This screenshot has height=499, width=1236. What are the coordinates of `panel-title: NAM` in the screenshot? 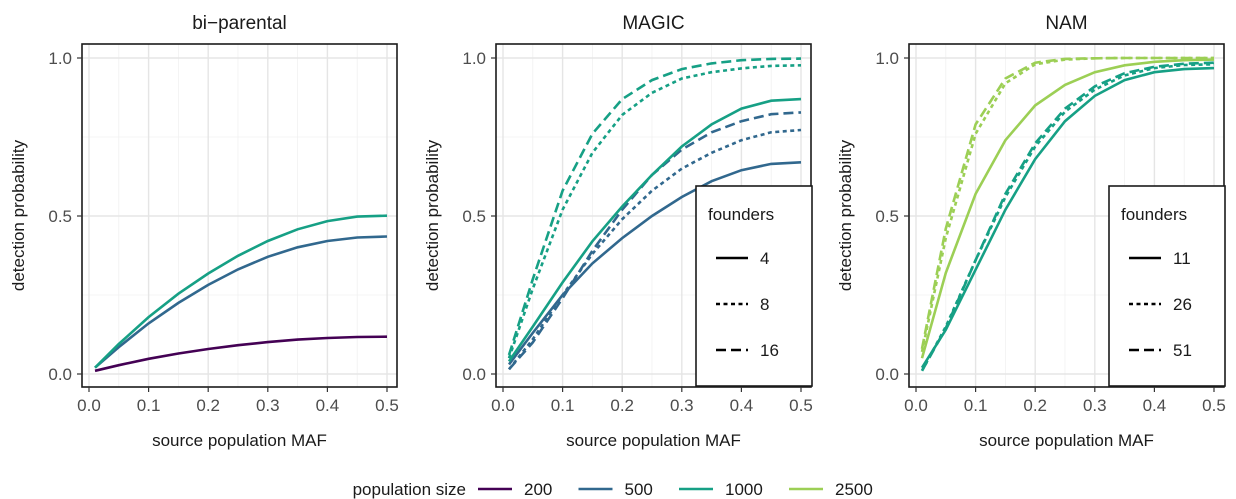 It's located at (1066, 23).